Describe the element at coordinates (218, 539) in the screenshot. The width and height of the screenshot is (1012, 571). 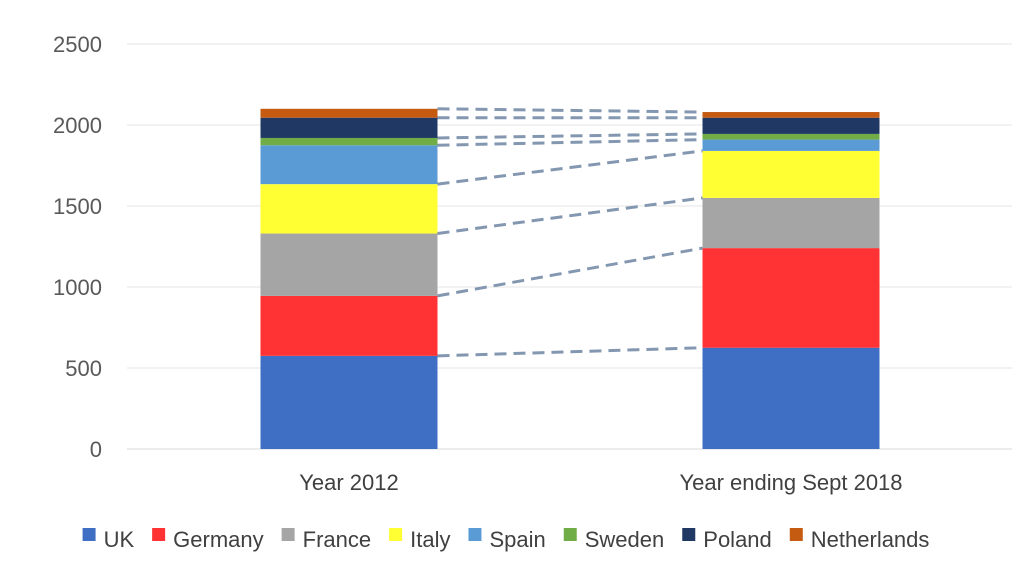
I see `legend-label: Germany` at that location.